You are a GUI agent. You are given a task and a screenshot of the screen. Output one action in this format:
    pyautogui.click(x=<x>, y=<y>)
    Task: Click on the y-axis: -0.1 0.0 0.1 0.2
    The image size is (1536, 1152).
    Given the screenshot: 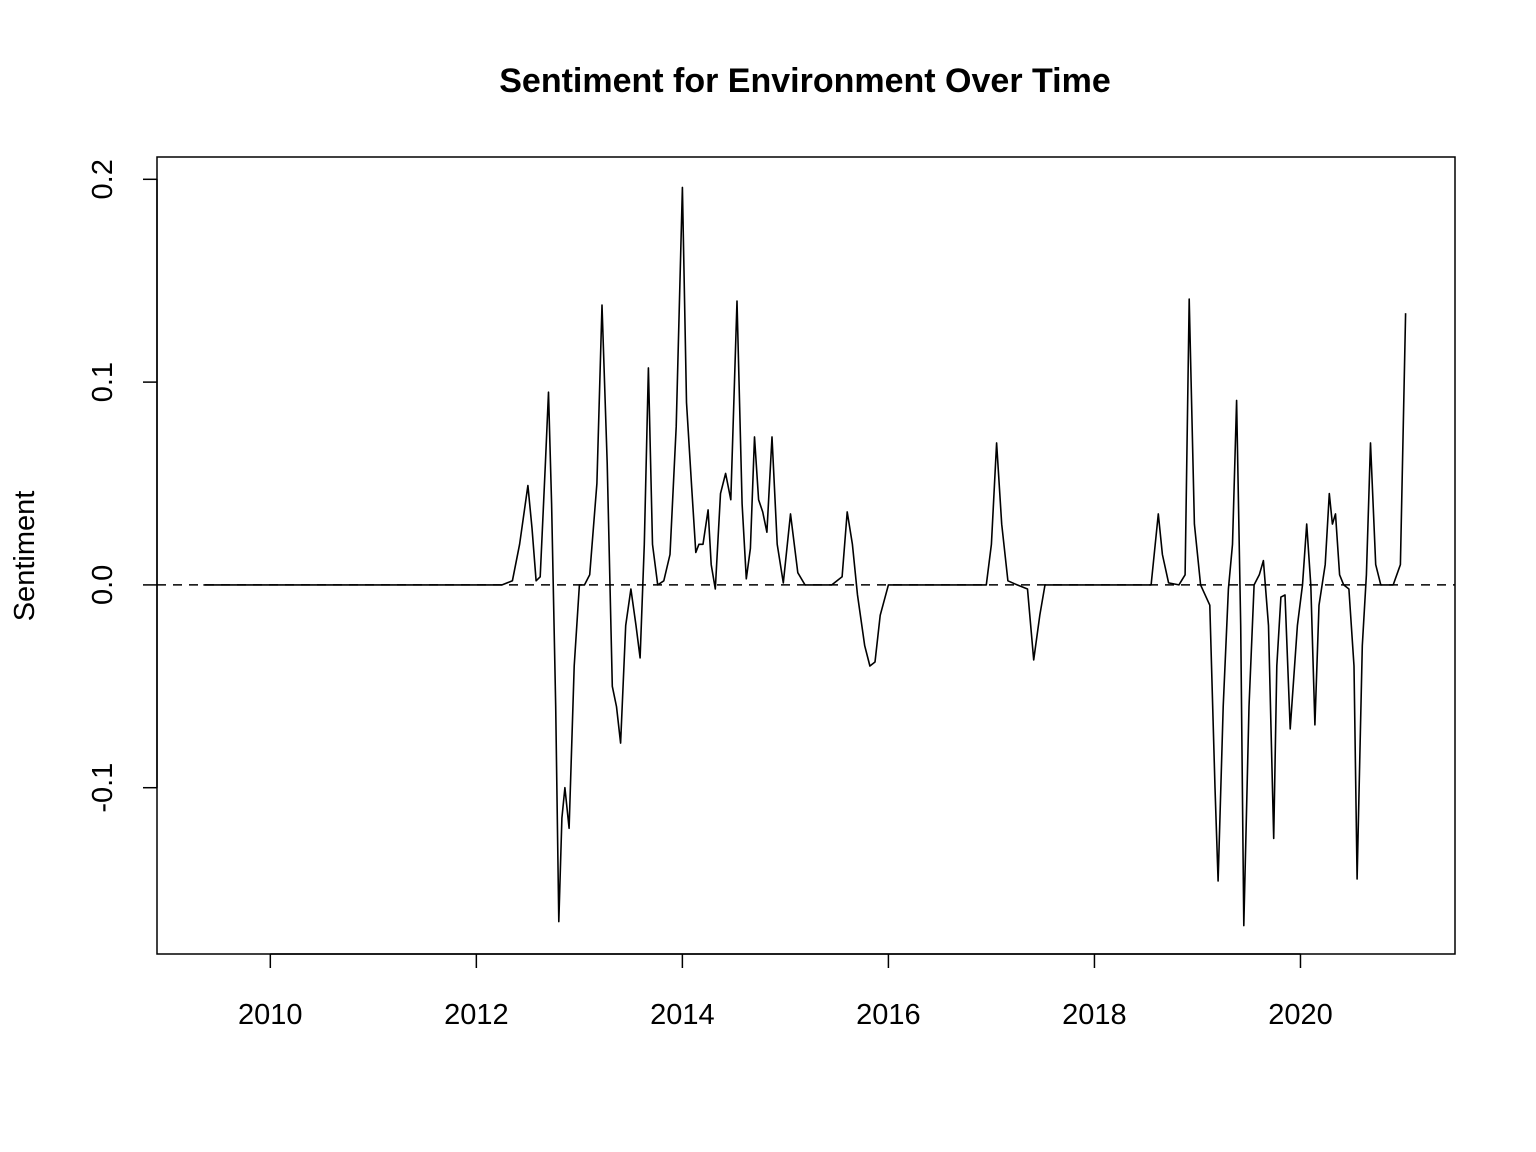 What is the action you would take?
    pyautogui.click(x=122, y=486)
    